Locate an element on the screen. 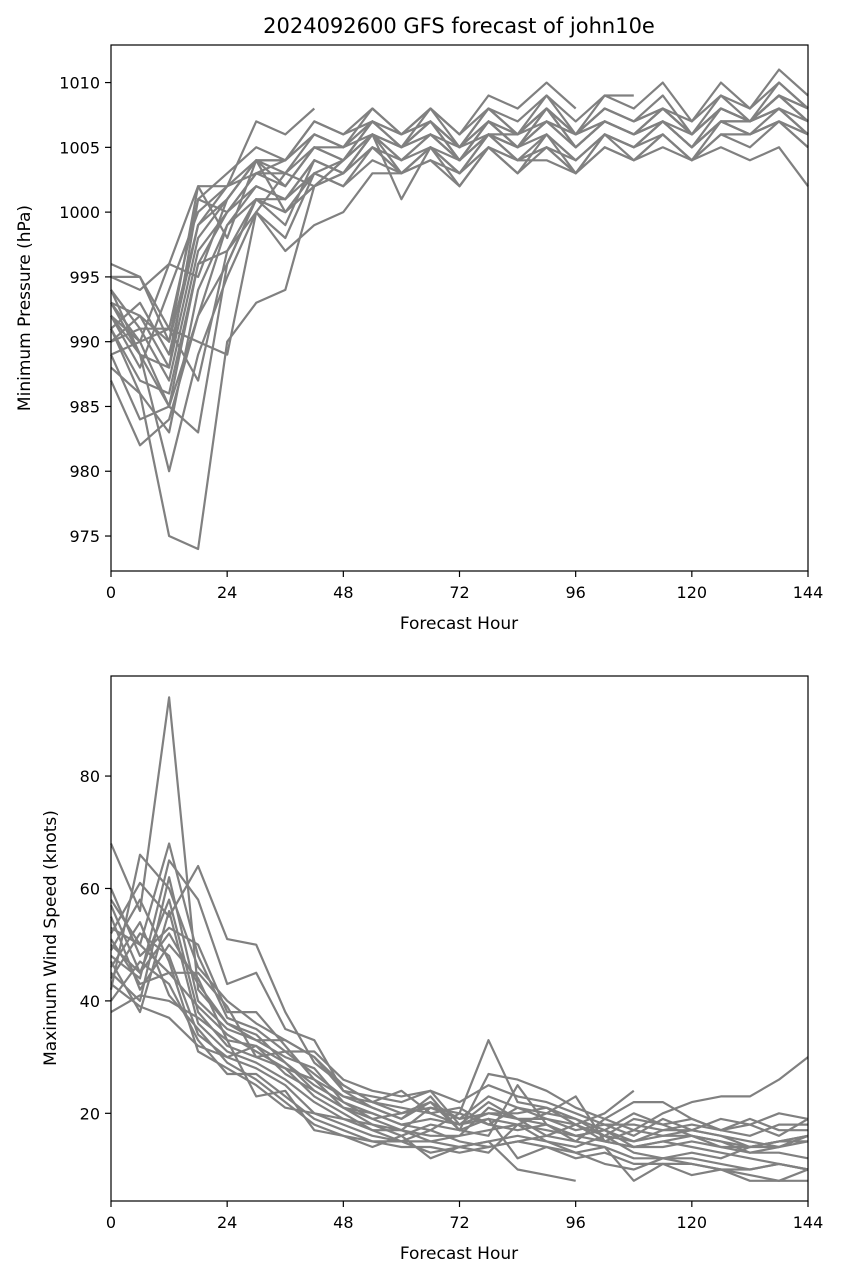  wind-y-tick-label: 80 is located at coordinates (90, 776).